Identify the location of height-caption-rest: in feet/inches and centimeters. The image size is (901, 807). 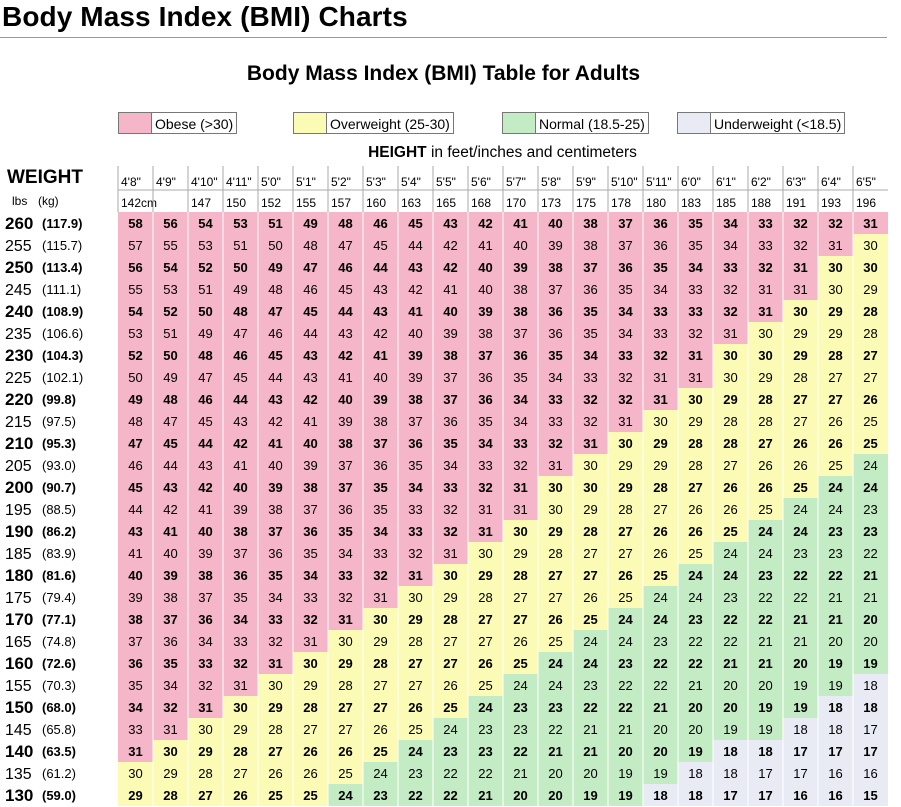
(531, 152).